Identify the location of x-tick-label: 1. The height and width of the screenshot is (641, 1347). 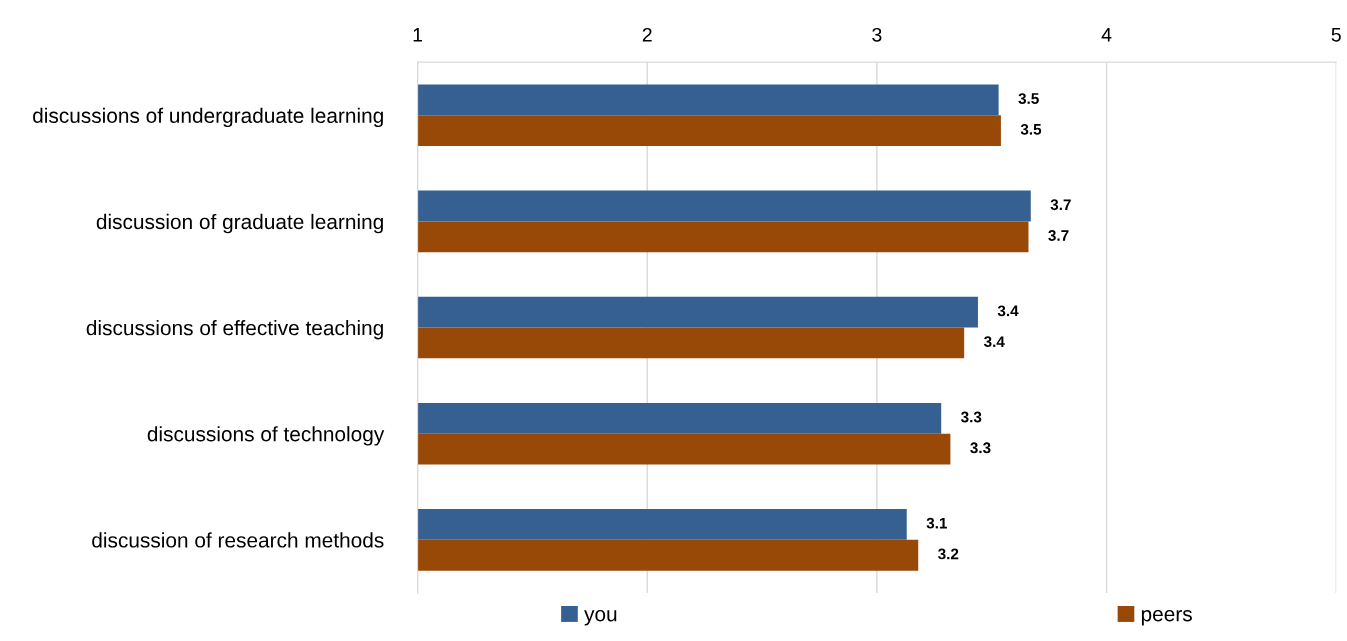
(418, 35).